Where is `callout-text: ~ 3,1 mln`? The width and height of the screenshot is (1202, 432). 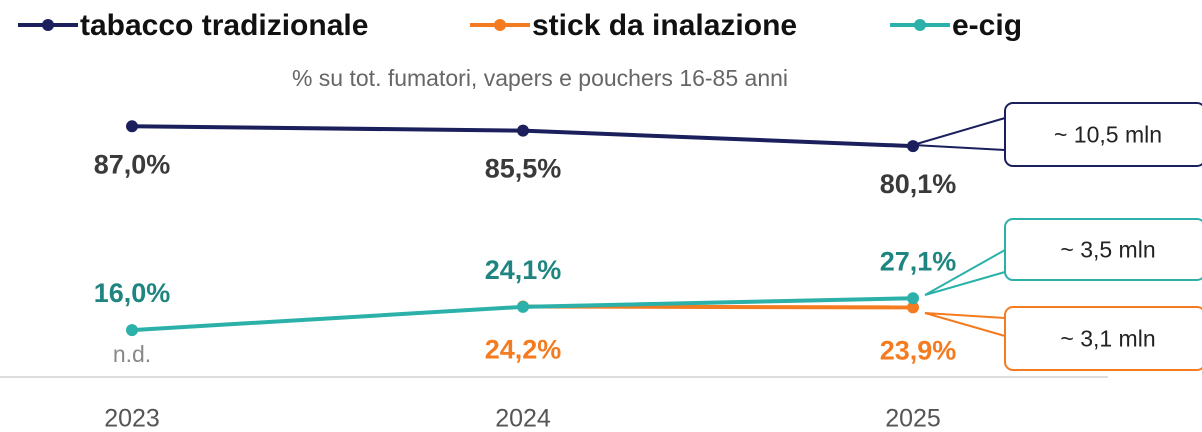
callout-text: ~ 3,1 mln is located at coordinates (1107, 339).